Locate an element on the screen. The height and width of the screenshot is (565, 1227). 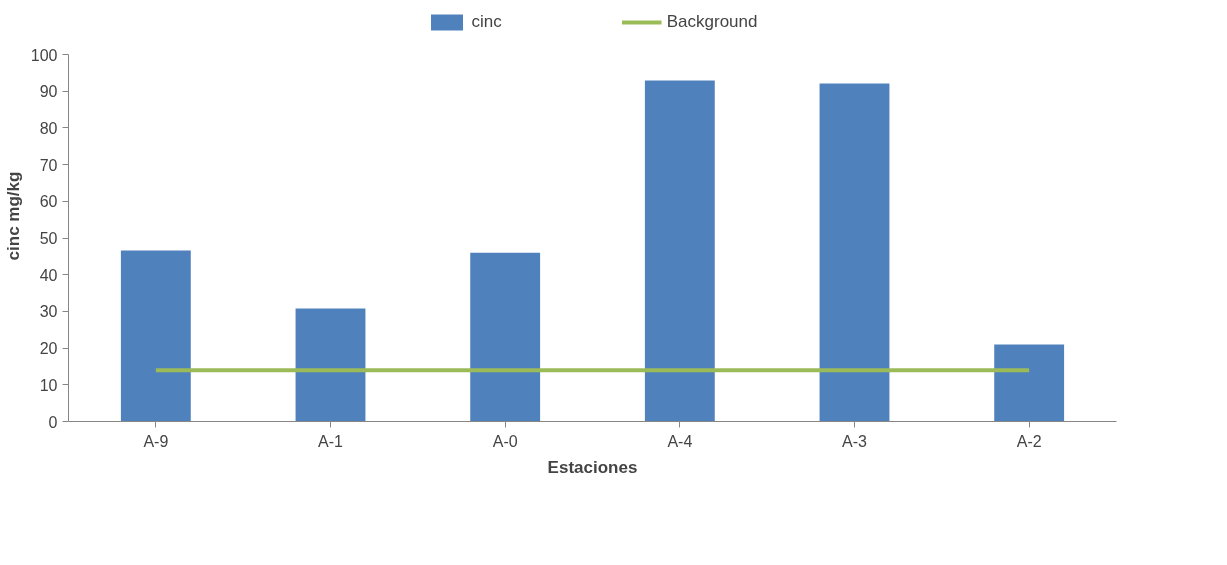
y-tick-label: 0 is located at coordinates (53, 422).